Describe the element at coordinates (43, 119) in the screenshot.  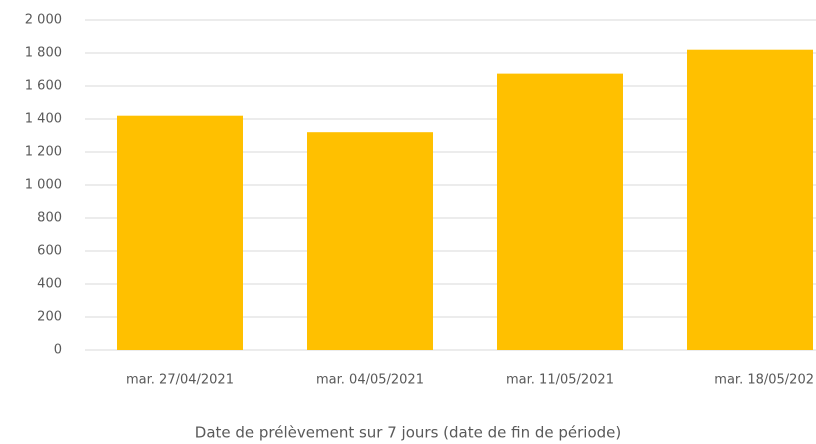
I see `y-tick-label: 1 400` at that location.